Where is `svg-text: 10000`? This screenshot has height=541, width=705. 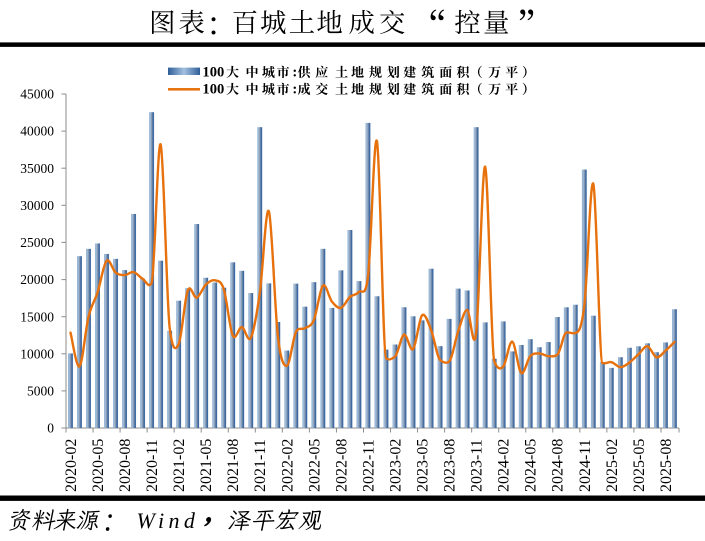 svg-text: 10000 is located at coordinates (37, 353).